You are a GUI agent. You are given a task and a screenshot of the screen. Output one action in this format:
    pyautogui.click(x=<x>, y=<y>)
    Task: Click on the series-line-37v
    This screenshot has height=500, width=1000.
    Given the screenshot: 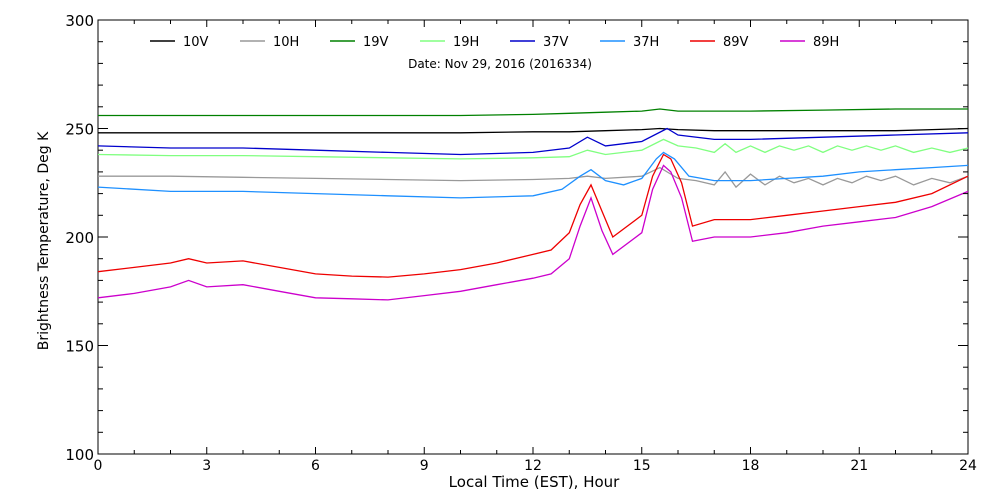 What is the action you would take?
    pyautogui.click(x=533, y=141)
    